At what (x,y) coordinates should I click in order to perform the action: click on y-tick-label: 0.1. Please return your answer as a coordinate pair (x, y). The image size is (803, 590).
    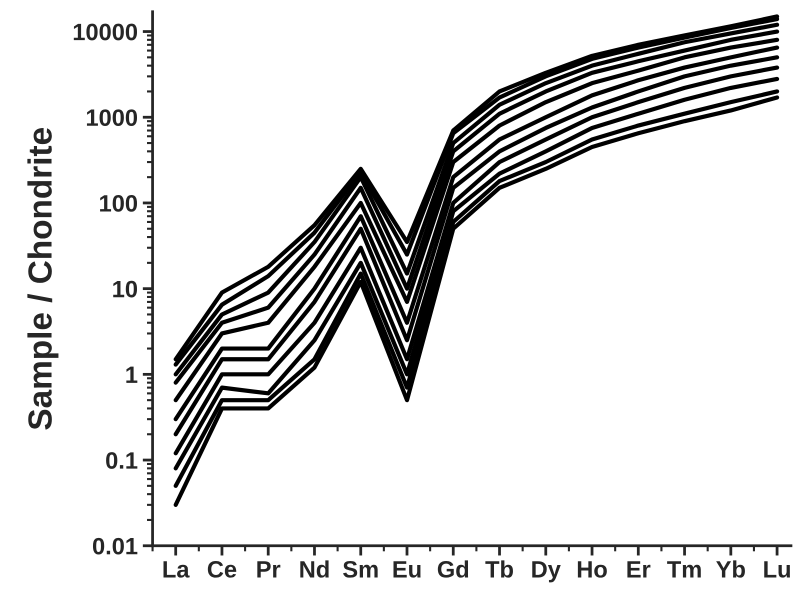
    Looking at the image, I should click on (122, 460).